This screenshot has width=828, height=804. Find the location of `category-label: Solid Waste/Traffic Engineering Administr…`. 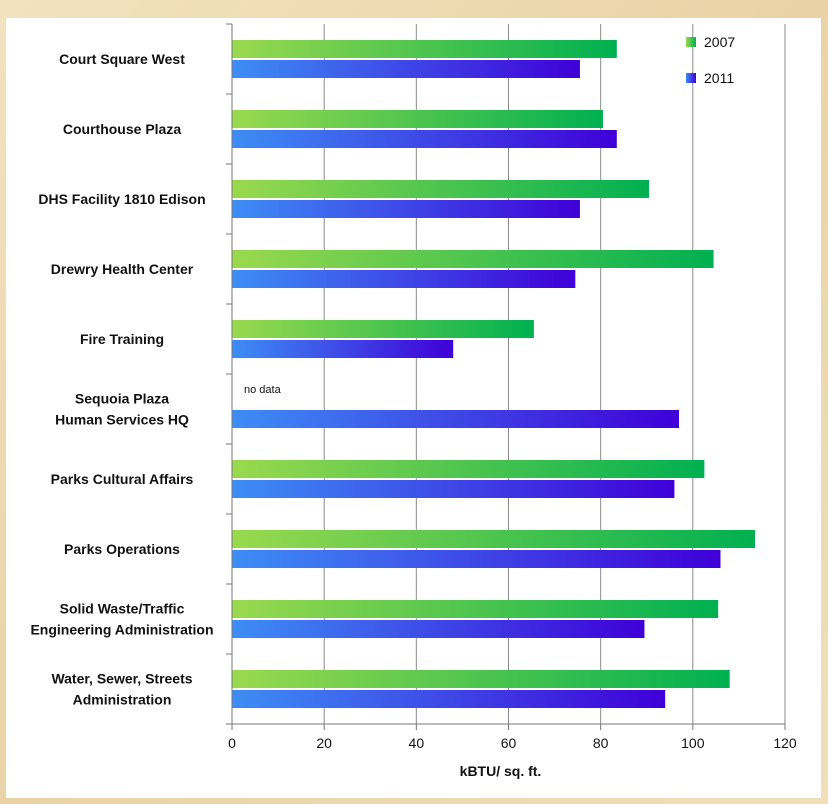

category-label: Solid Waste/Traffic Engineering Administr… is located at coordinates (121, 619).